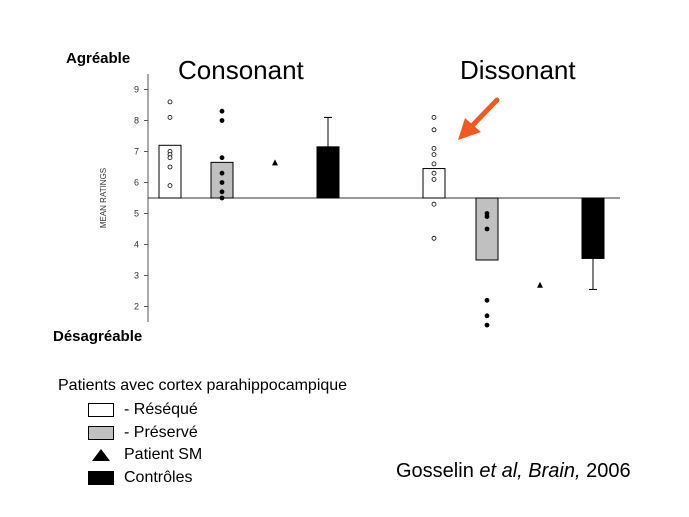 This screenshot has height=517, width=689. I want to click on legend-label-controls: Contrôles, so click(158, 477).